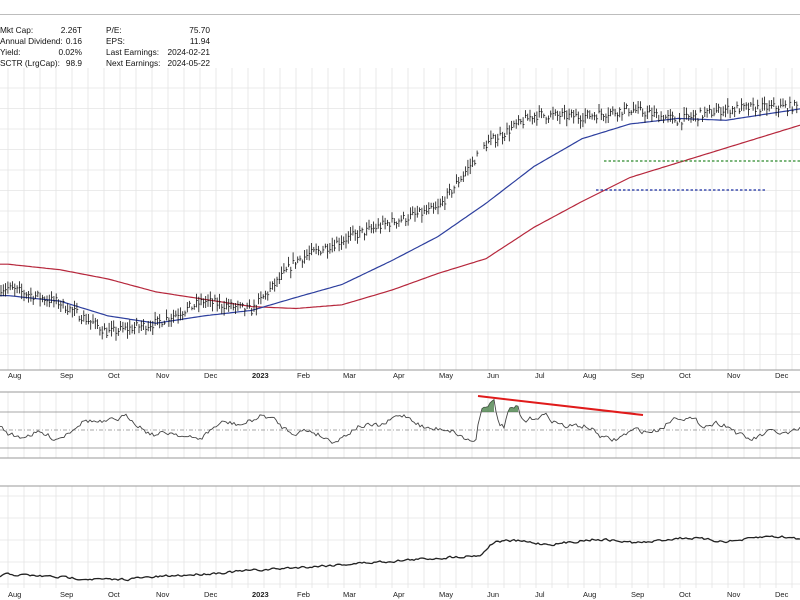 This screenshot has width=800, height=600. I want to click on divergence-trendline, so click(560, 405).